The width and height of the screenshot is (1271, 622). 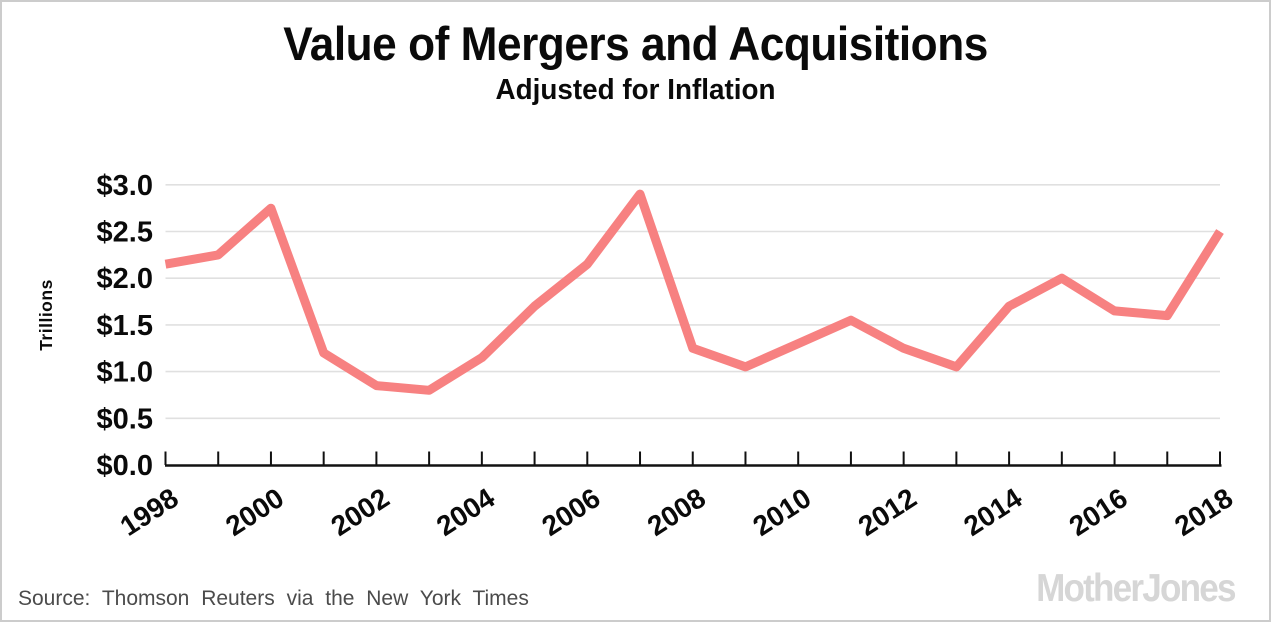 What do you see at coordinates (635, 43) in the screenshot?
I see `chart-title: Value of Mergers and Acquisitions` at bounding box center [635, 43].